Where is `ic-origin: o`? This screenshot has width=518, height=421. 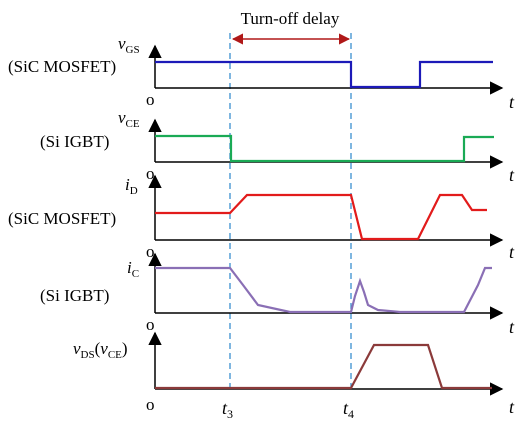 ic-origin: o is located at coordinates (150, 324).